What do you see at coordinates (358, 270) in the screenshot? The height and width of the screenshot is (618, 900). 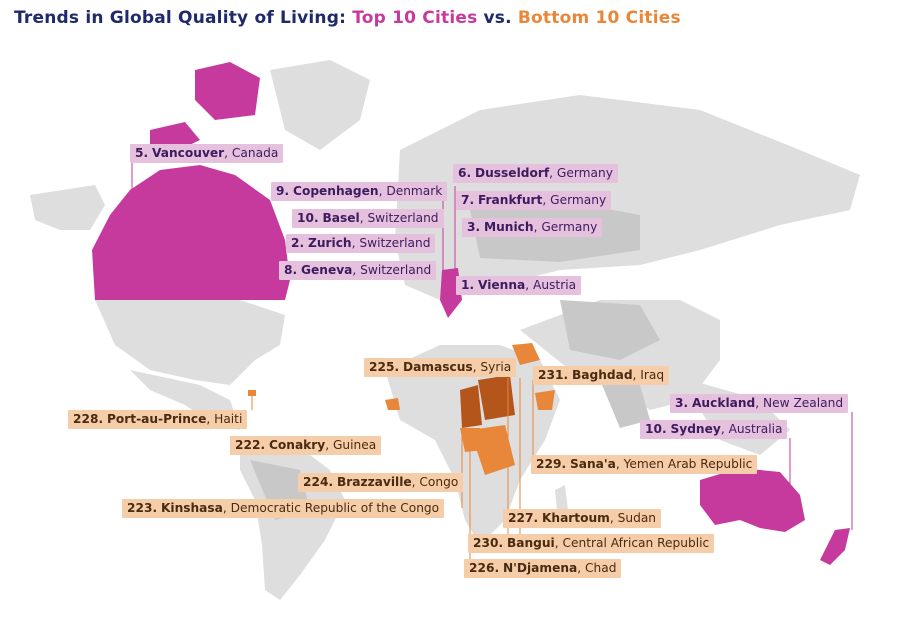 I see `label-geneva: 8. Geneva, Switzerland` at bounding box center [358, 270].